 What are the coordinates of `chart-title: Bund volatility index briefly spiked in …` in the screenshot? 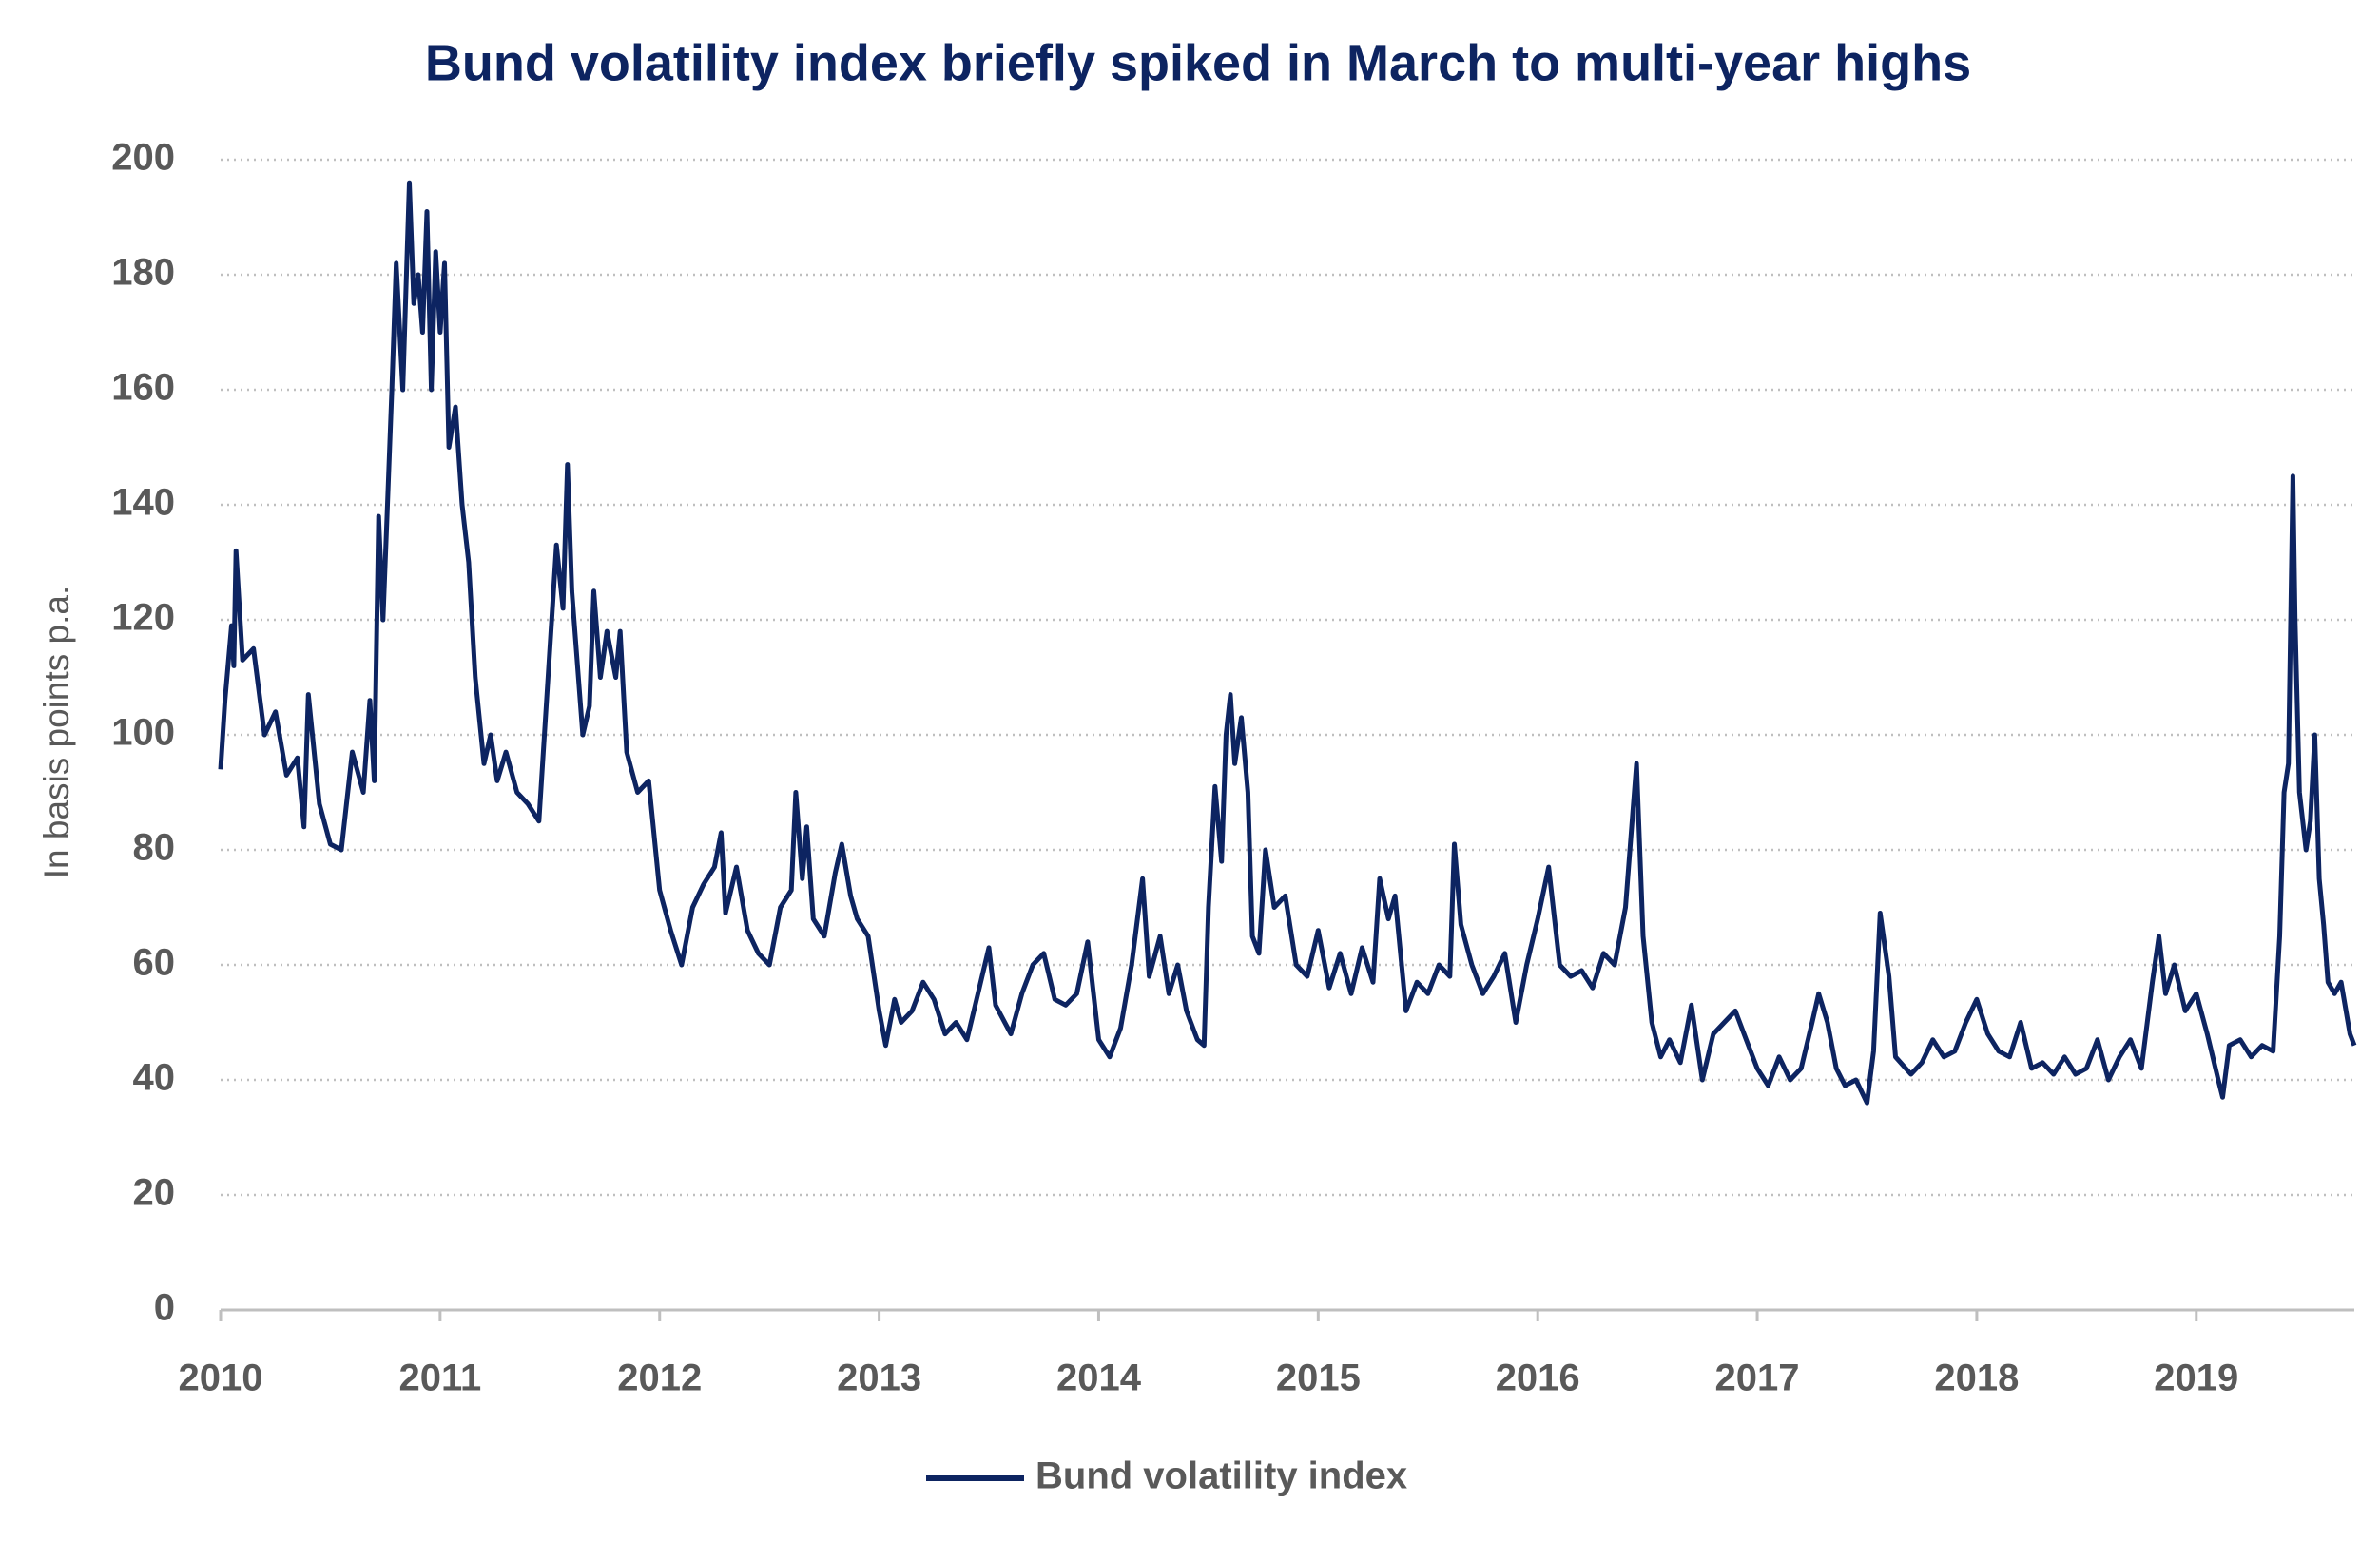 It's located at (1198, 62).